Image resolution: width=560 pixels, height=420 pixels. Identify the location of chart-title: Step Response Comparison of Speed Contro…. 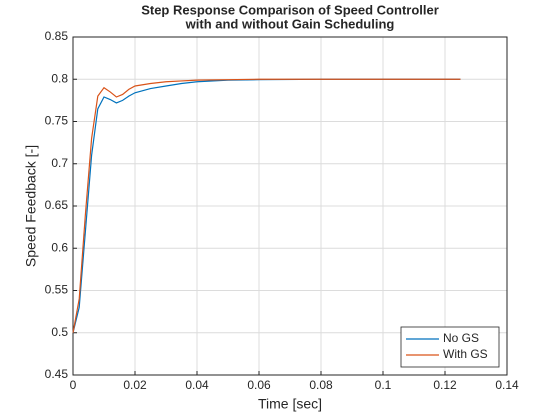
(290, 9).